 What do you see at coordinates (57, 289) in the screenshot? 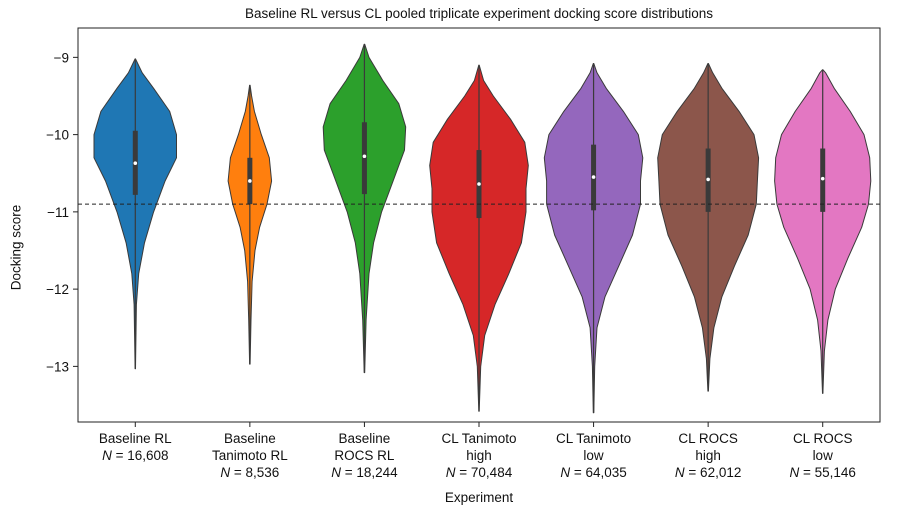
I see `y-tick-label: −12` at bounding box center [57, 289].